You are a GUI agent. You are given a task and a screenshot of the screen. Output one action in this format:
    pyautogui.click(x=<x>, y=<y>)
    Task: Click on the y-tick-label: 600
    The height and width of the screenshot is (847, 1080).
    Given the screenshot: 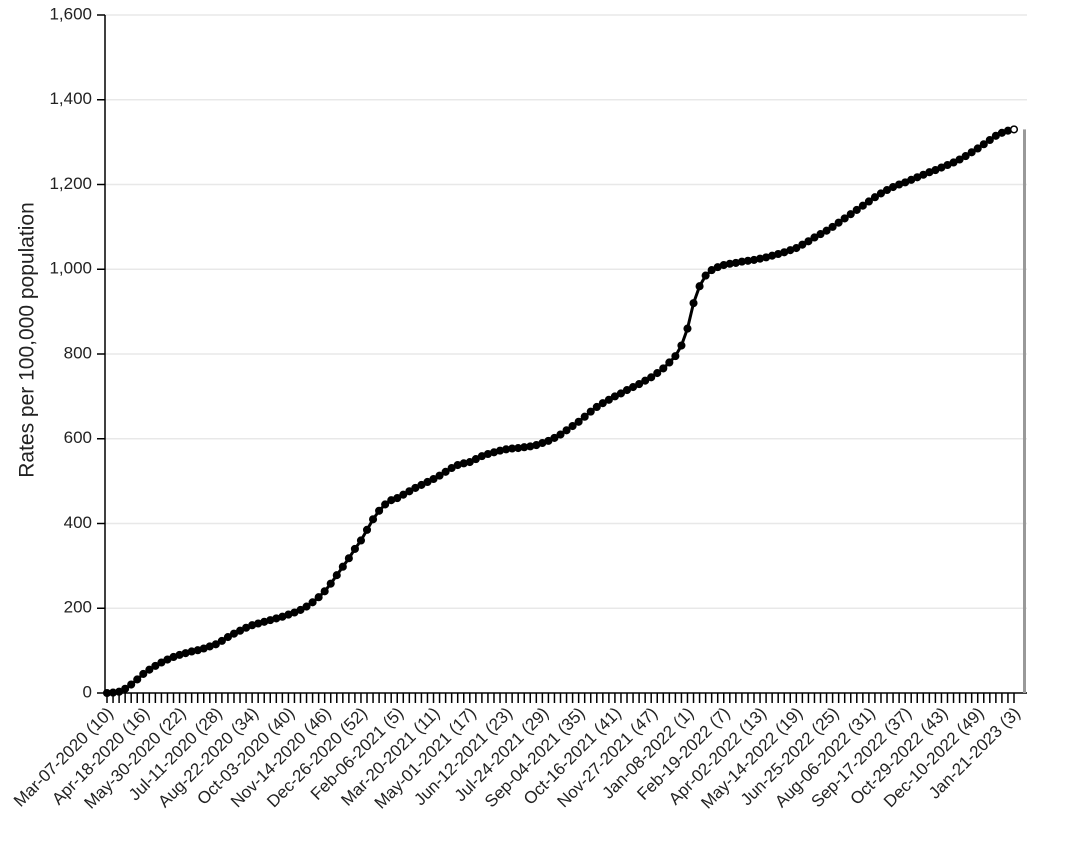 What is the action you would take?
    pyautogui.click(x=78, y=437)
    